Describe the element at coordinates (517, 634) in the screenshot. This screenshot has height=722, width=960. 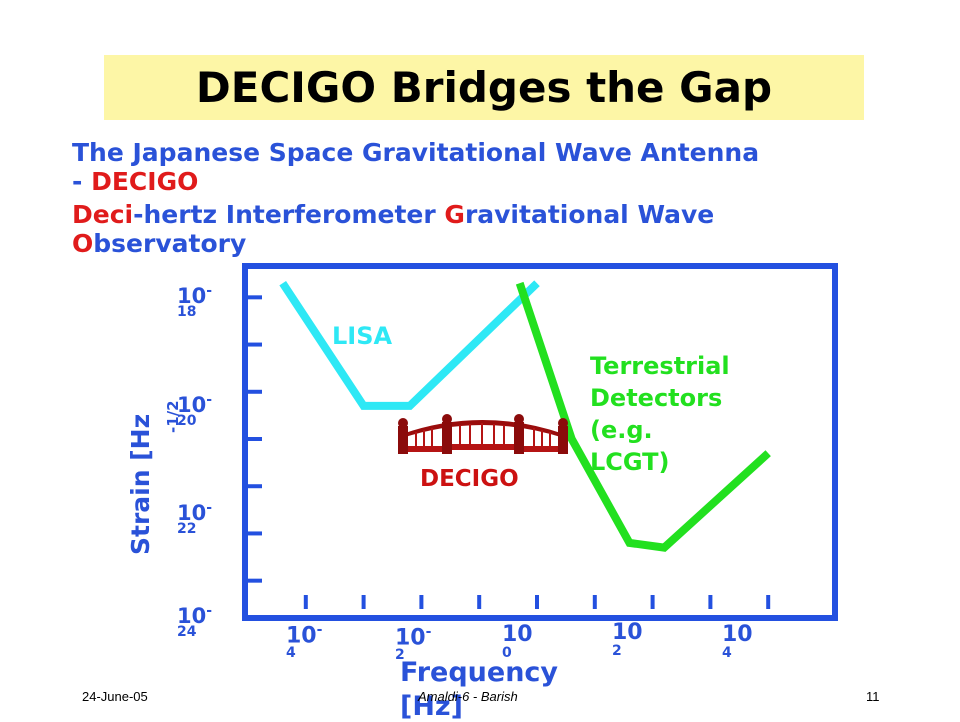
I see `xtick-label-0: 10` at that location.